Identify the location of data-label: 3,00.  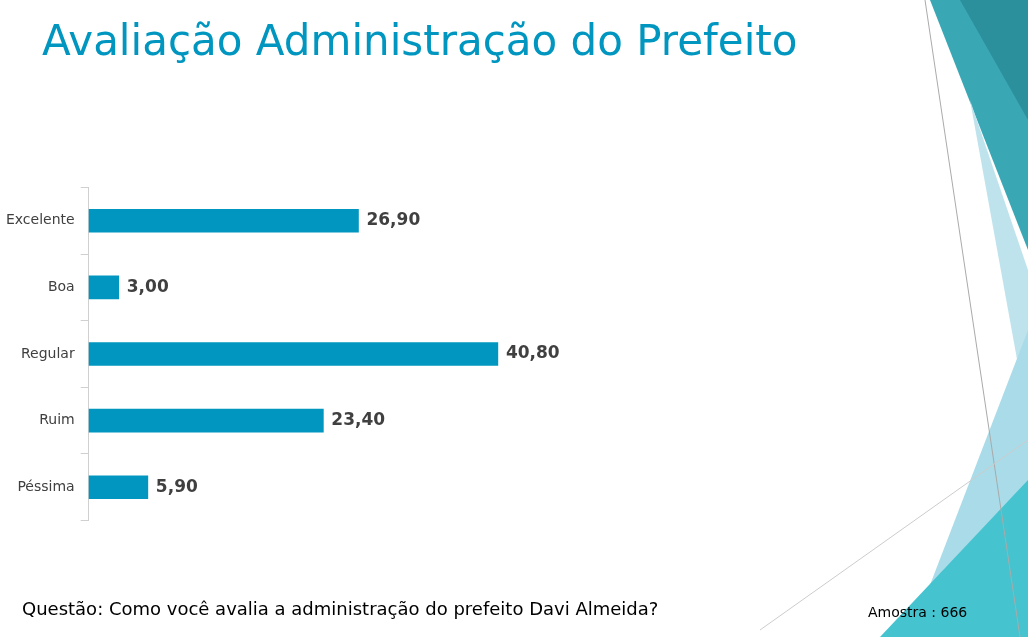
(147, 285).